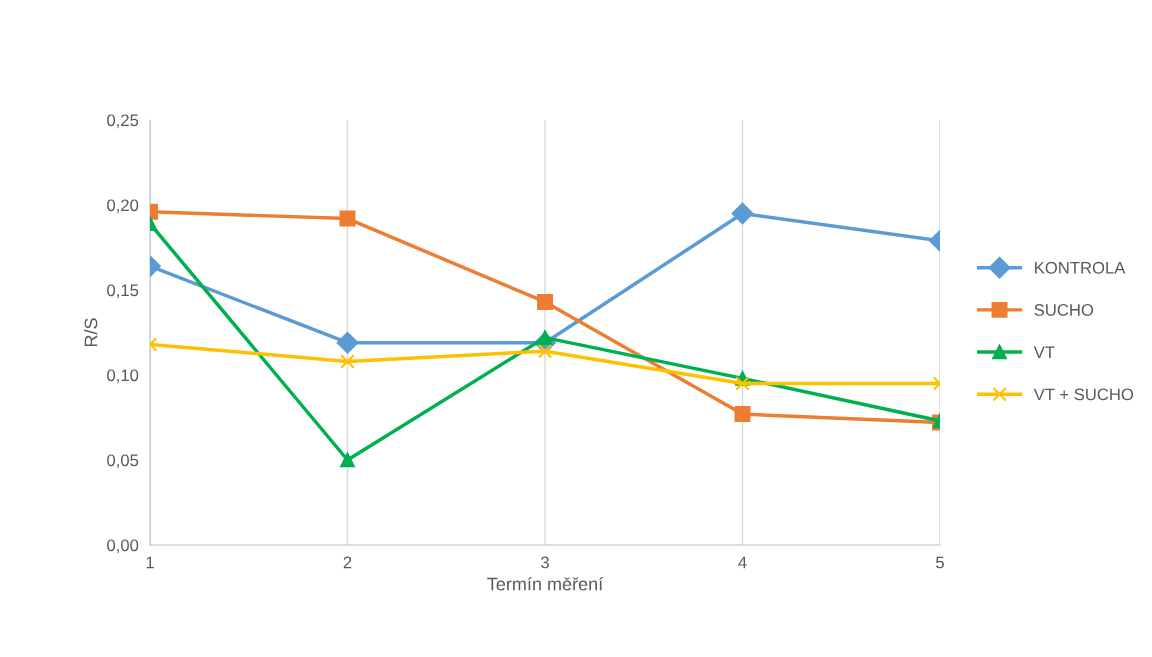 This screenshot has width=1152, height=657. What do you see at coordinates (91, 332) in the screenshot?
I see `y-axis-title: R/S` at bounding box center [91, 332].